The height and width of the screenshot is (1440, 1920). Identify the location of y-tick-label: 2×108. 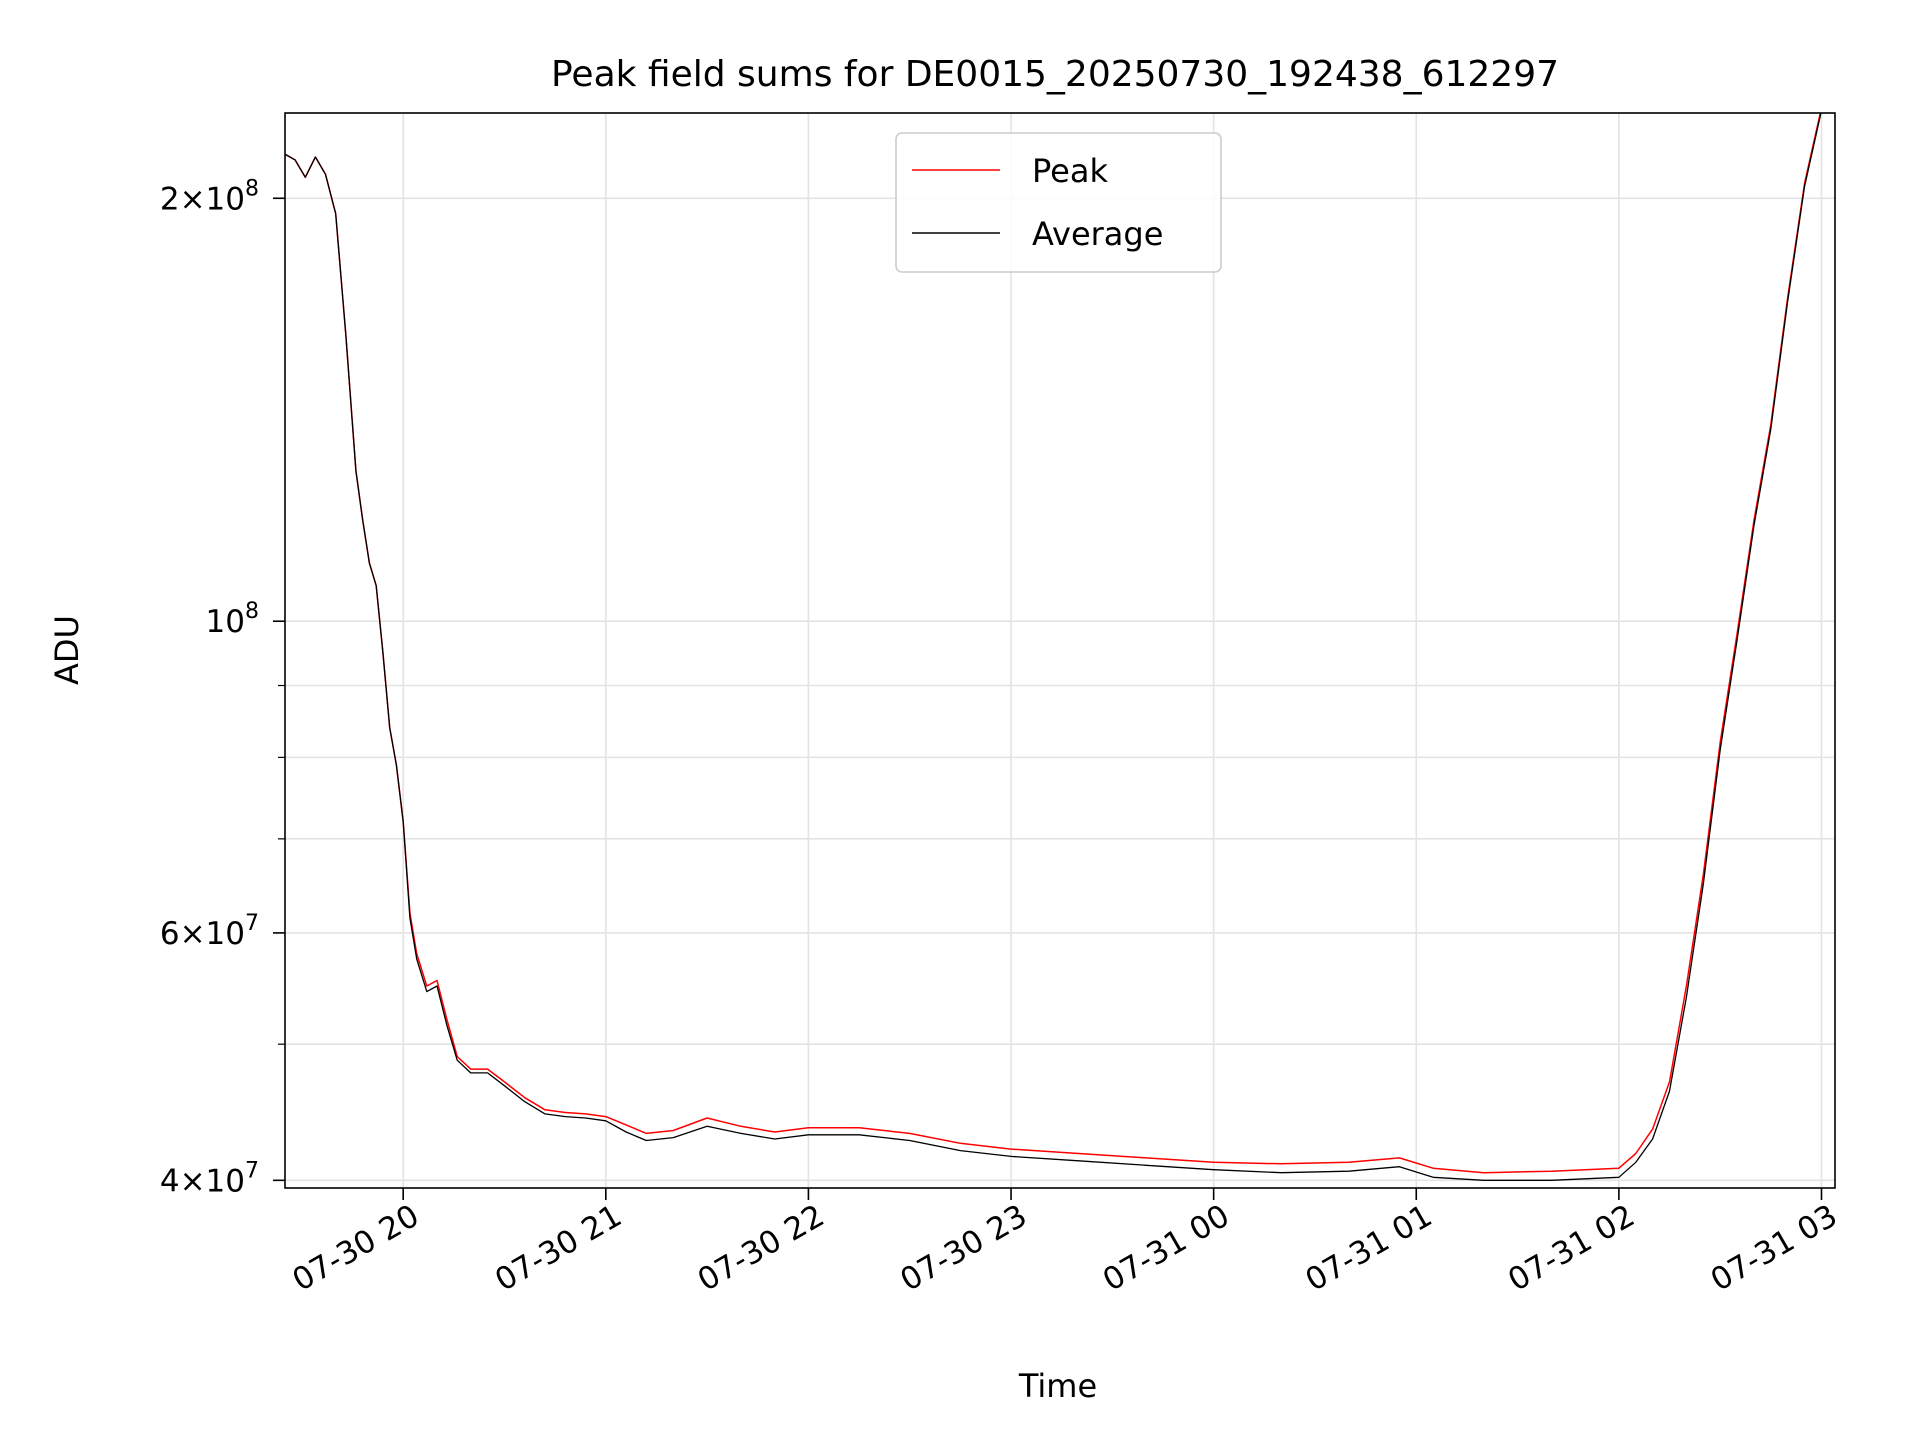
(209, 196).